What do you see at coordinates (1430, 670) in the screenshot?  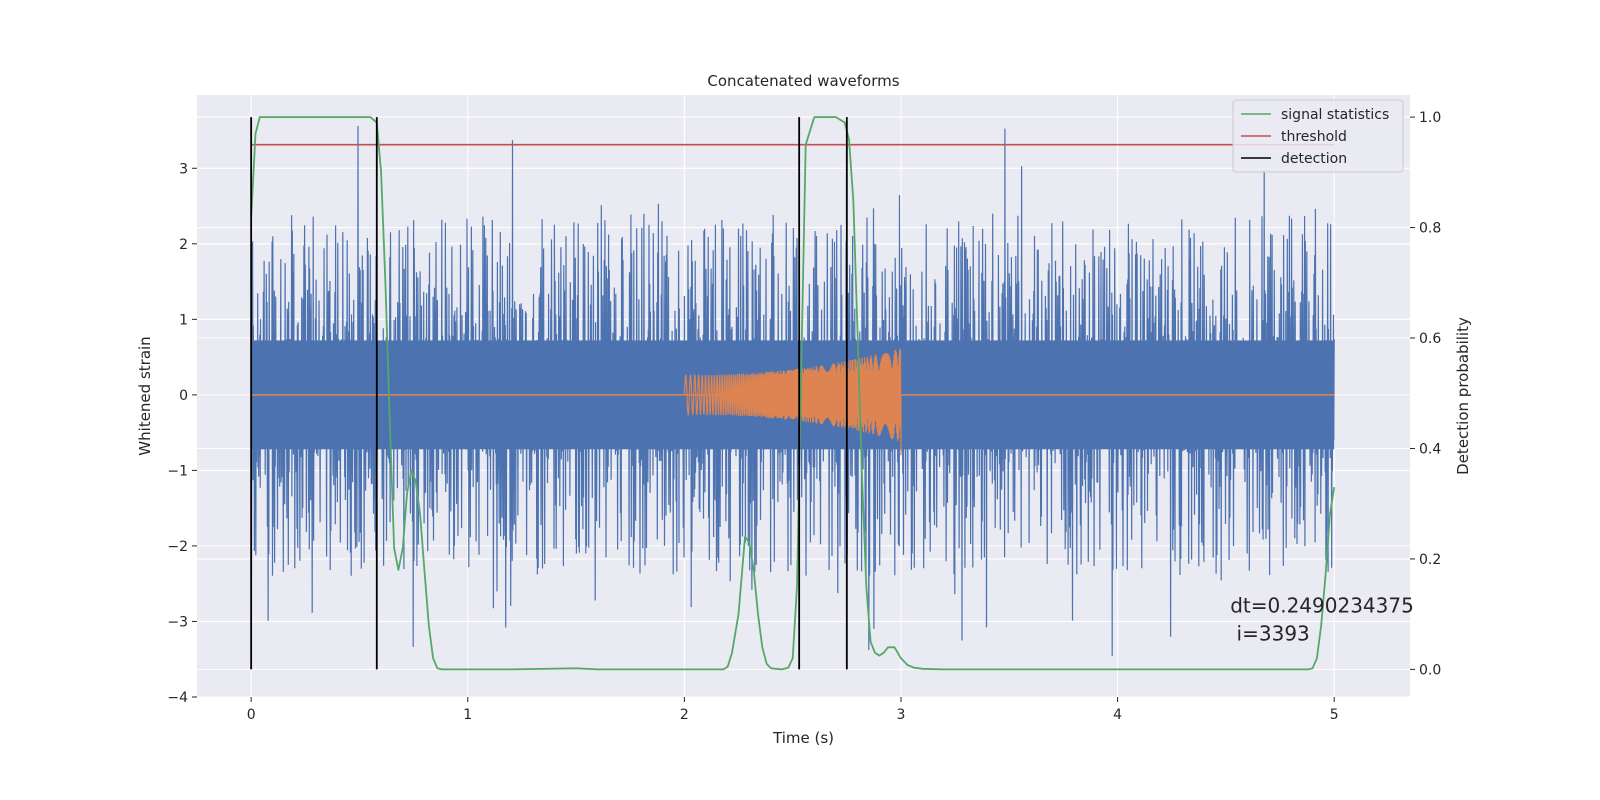 I see `right-tick-label: 0.0` at bounding box center [1430, 670].